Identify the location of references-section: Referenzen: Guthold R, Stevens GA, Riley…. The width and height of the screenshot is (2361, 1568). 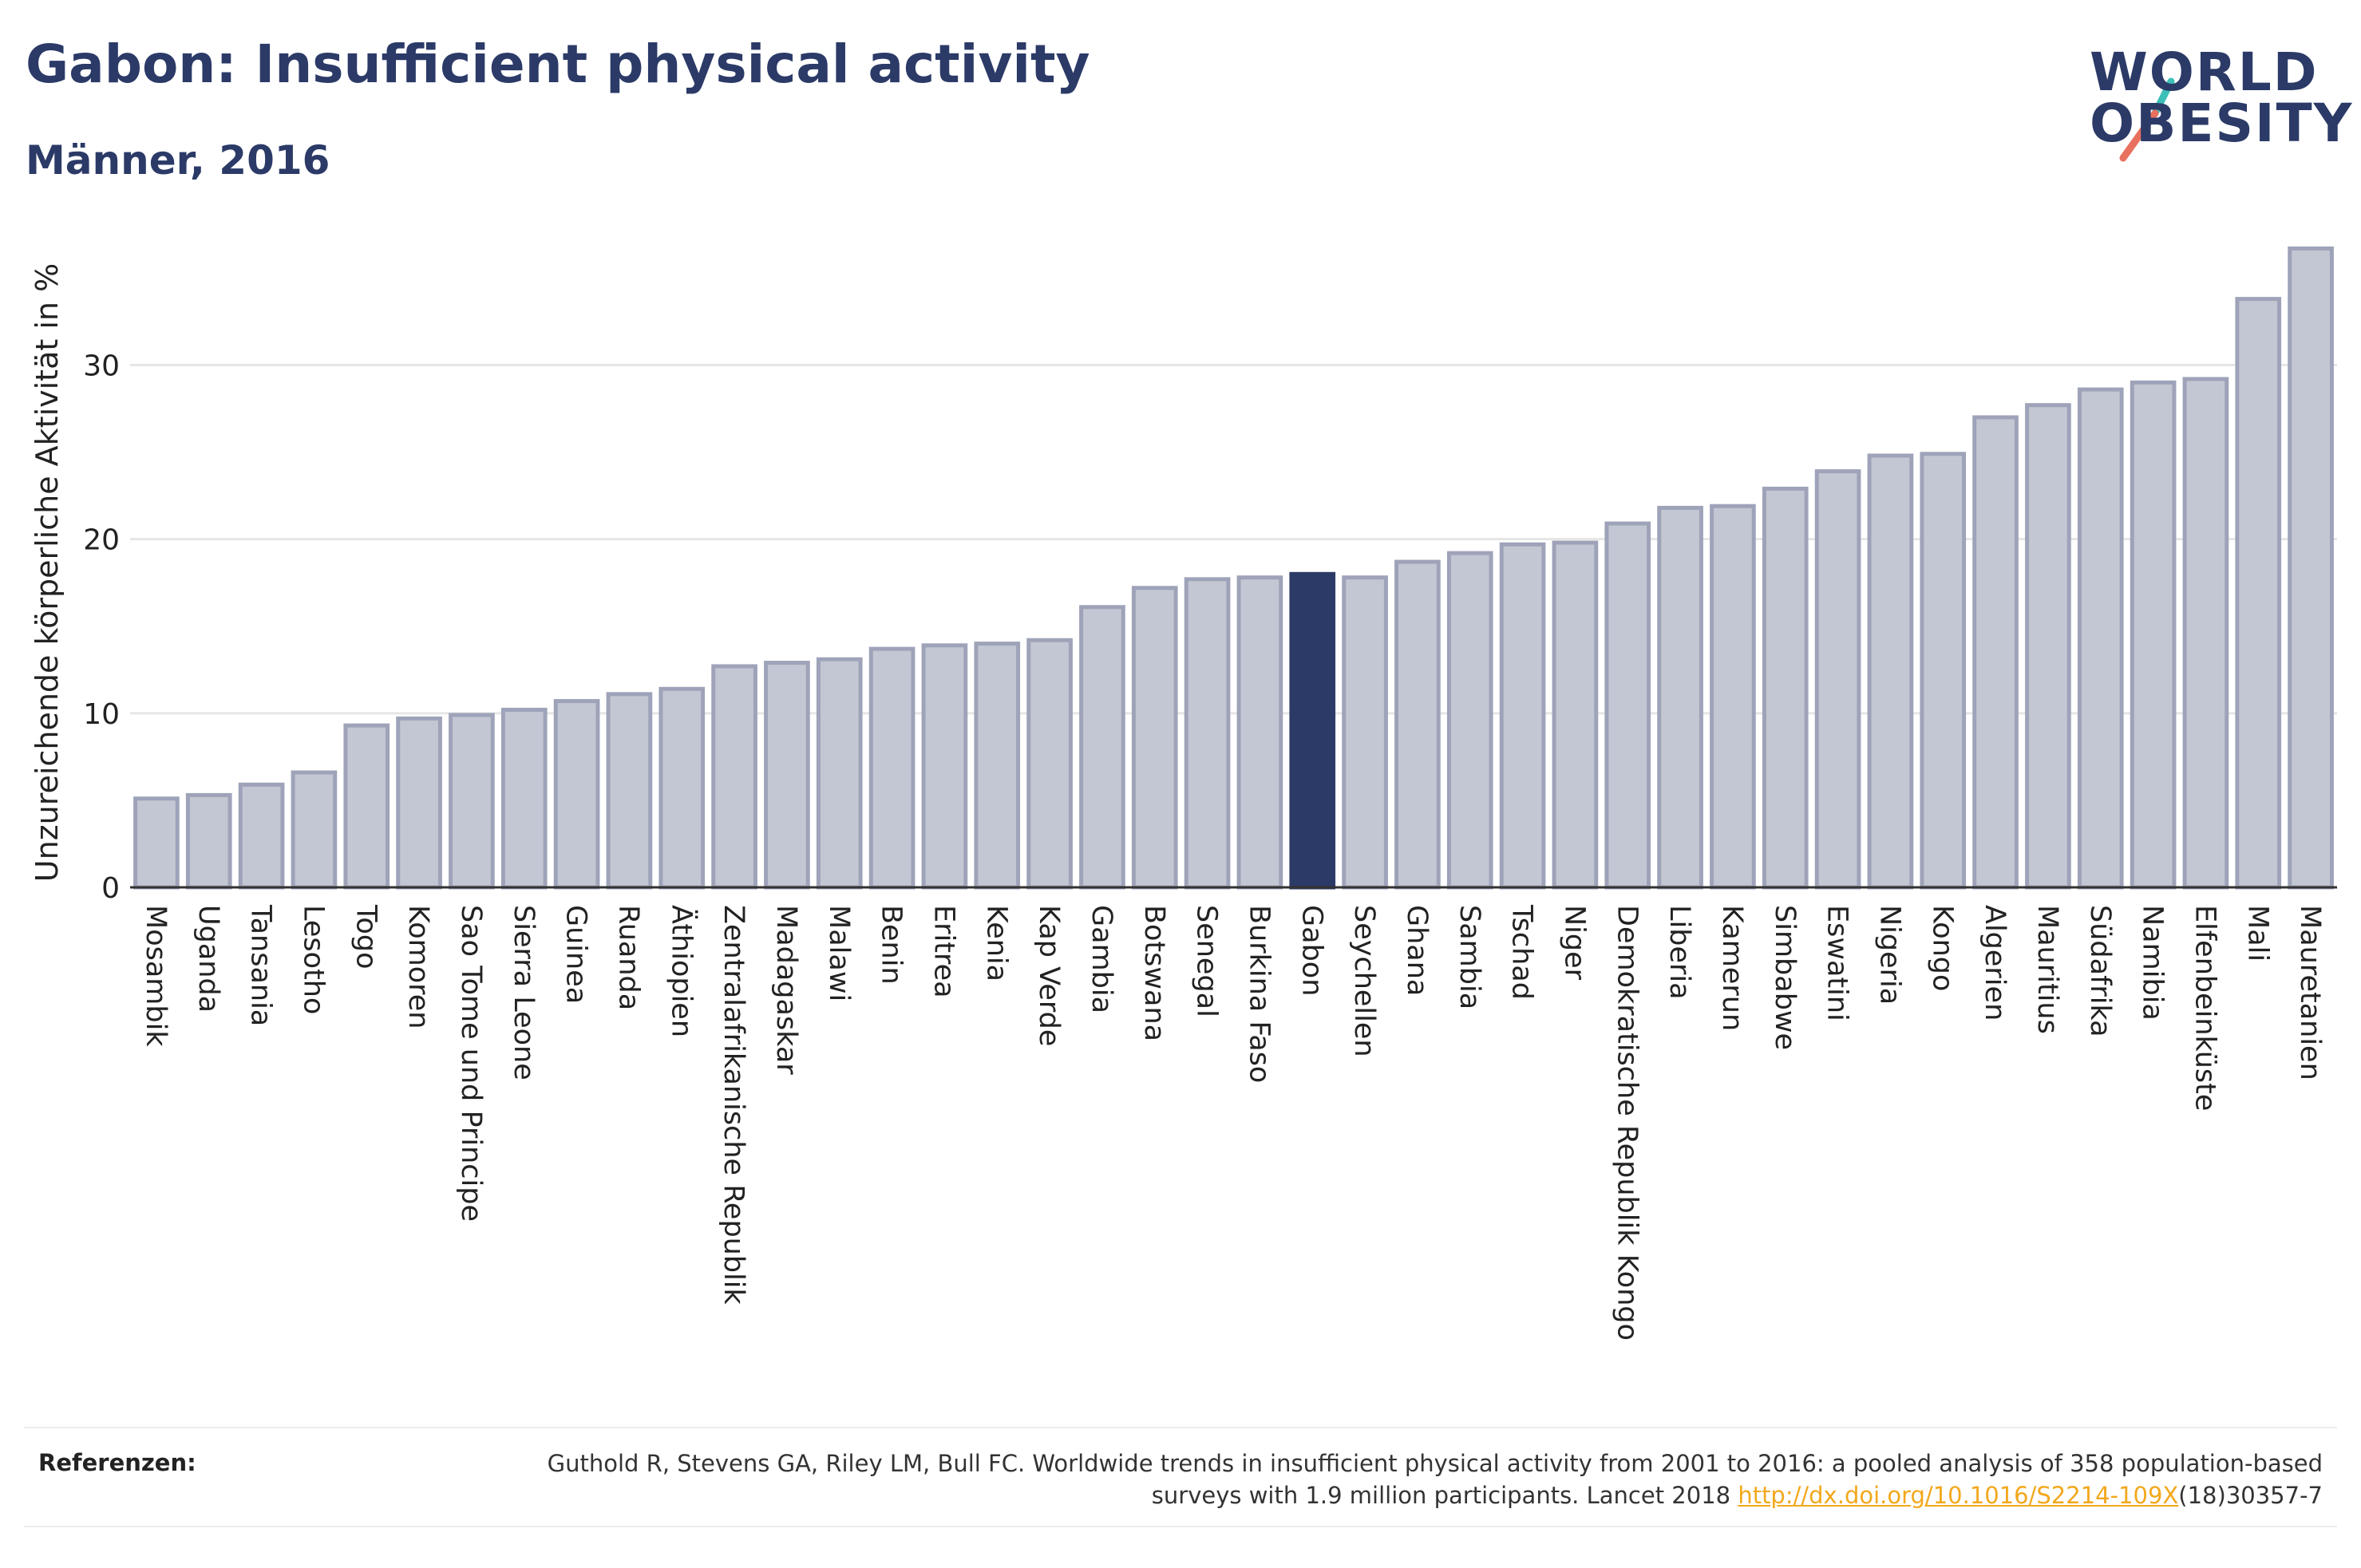
(1180, 1477).